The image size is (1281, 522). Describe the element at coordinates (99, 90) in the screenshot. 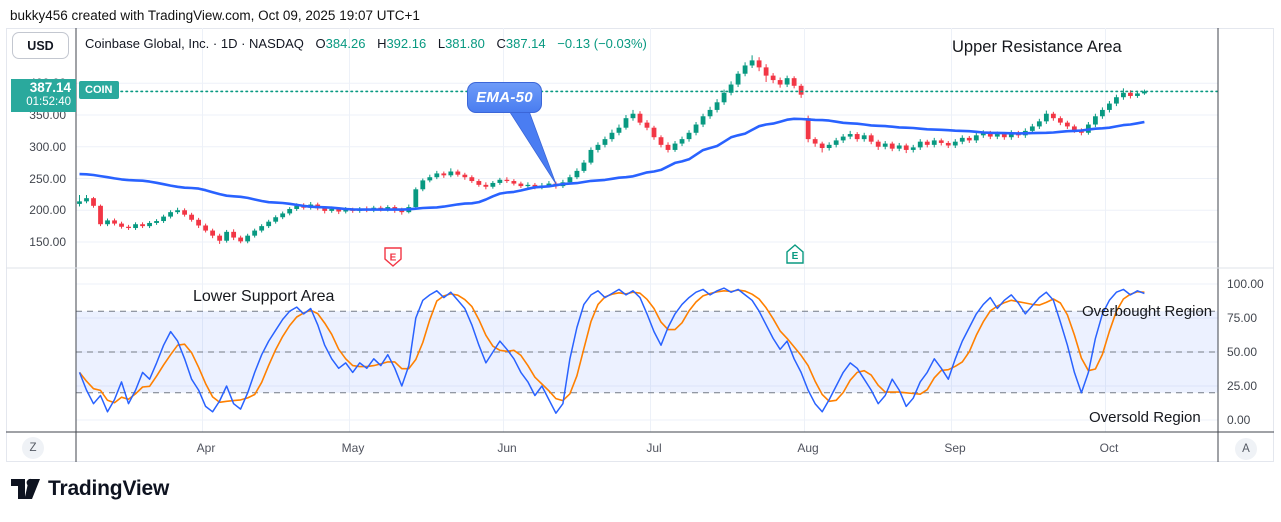

I see `symbol-badge: COIN` at that location.